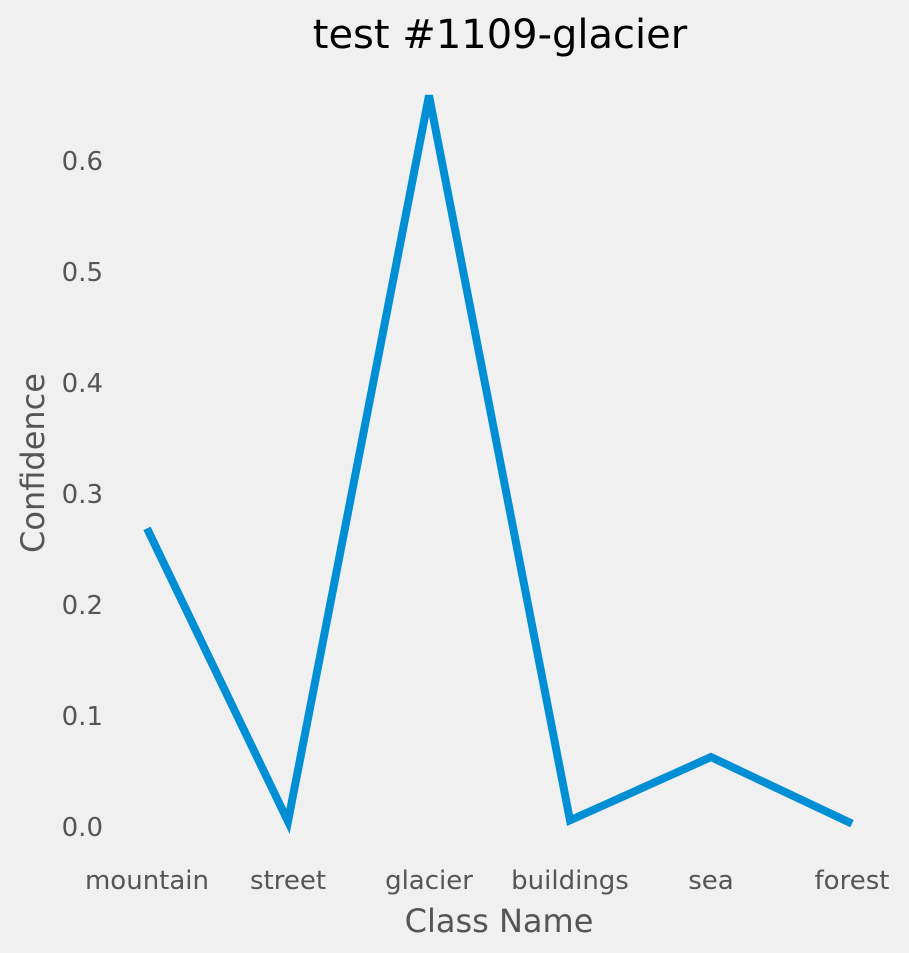 The width and height of the screenshot is (909, 953). I want to click on x-tick-label: street, so click(288, 881).